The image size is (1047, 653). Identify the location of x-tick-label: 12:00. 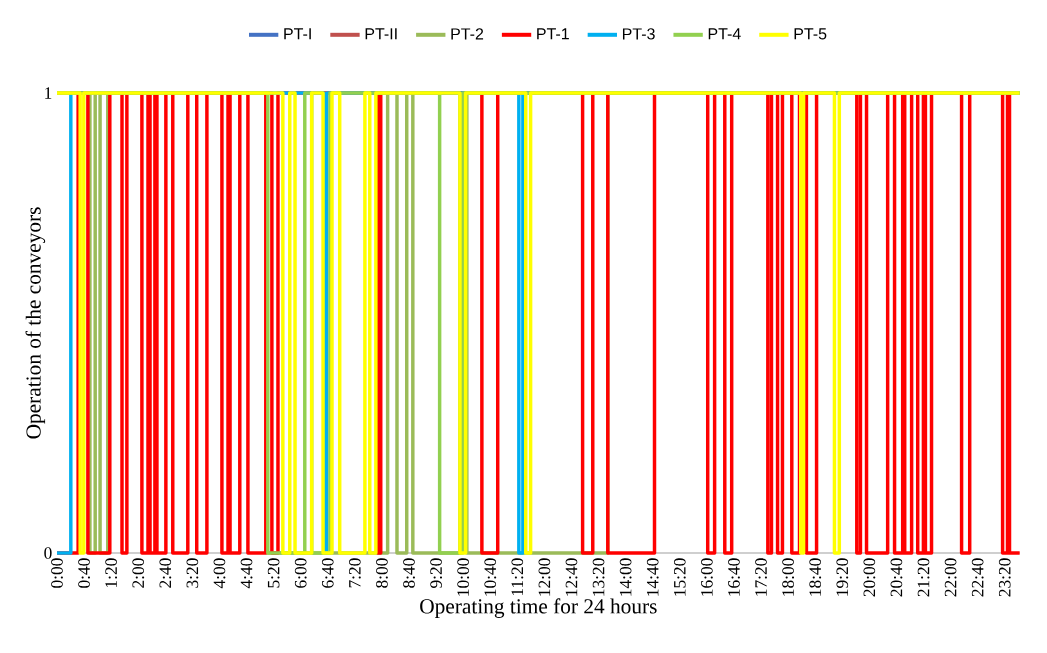
(544, 577).